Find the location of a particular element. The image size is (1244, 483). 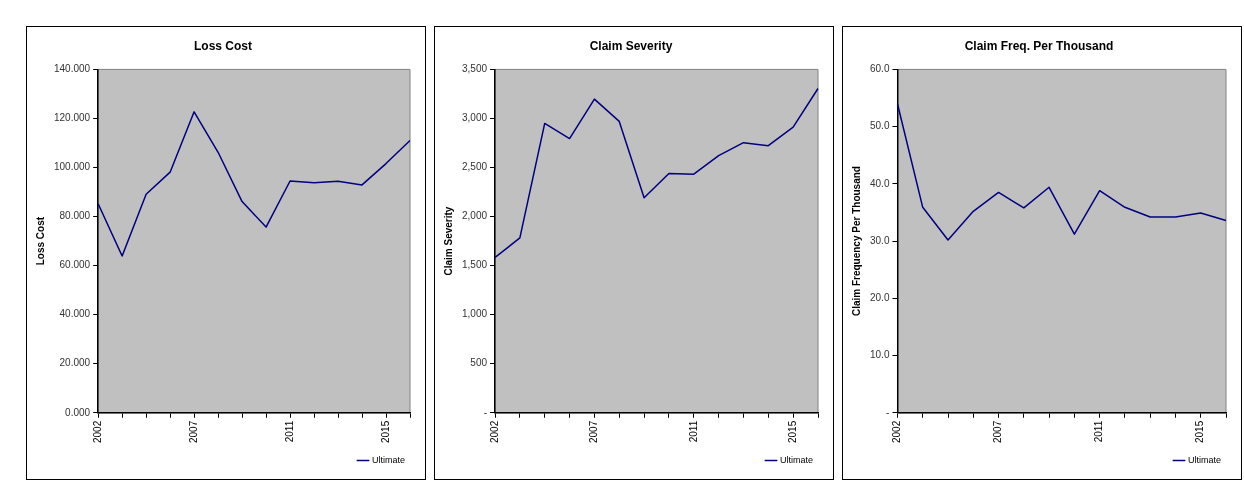

y-tick-label: 1,500 is located at coordinates (474, 265).